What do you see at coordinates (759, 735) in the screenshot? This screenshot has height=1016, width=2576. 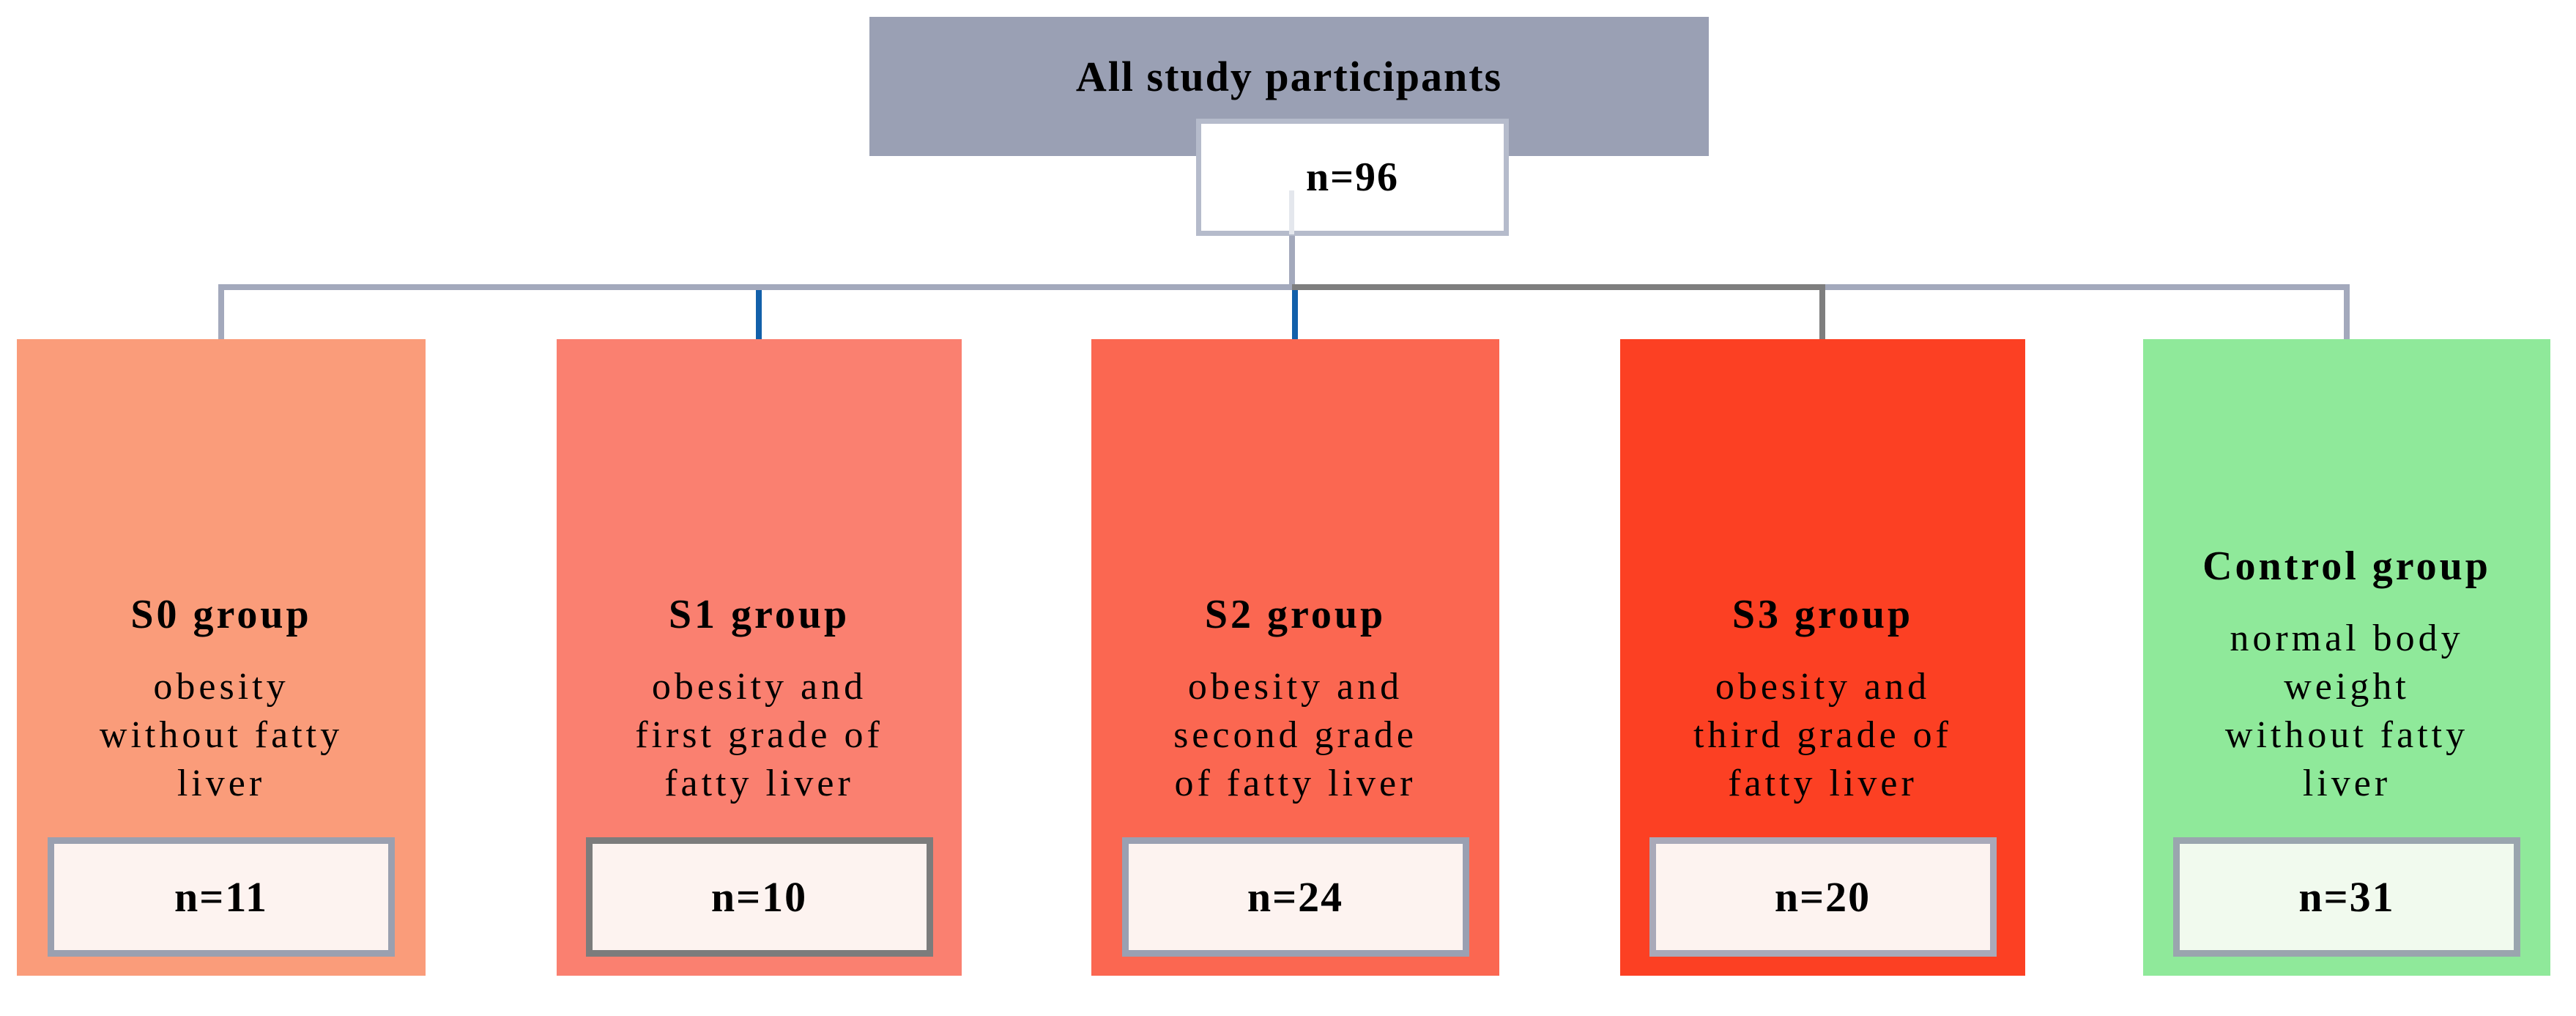 I see `group-description-s1: obesity and first grade of fatty liver` at bounding box center [759, 735].